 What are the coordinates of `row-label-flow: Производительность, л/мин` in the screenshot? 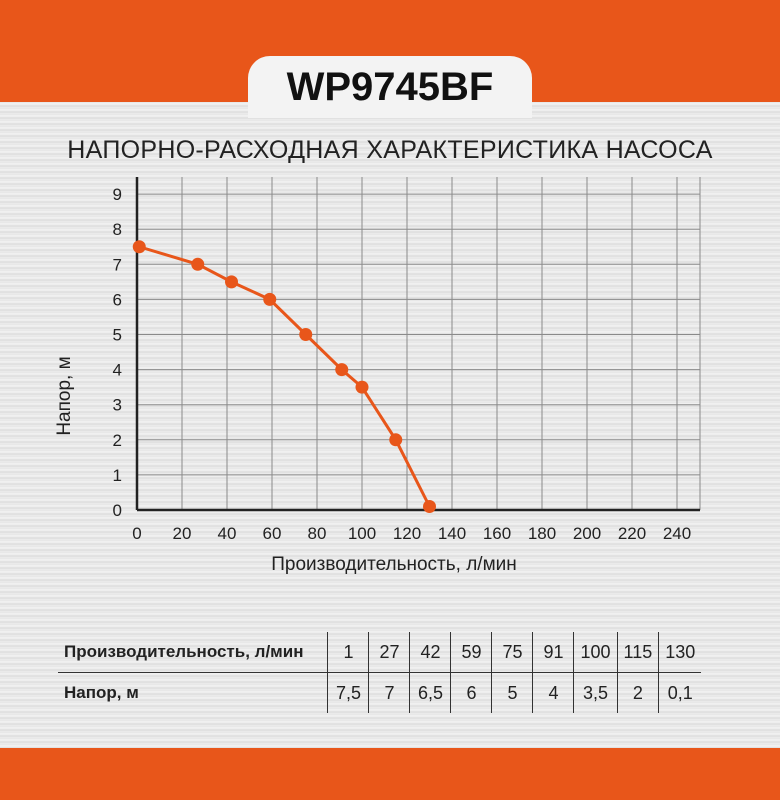 It's located at (193, 652).